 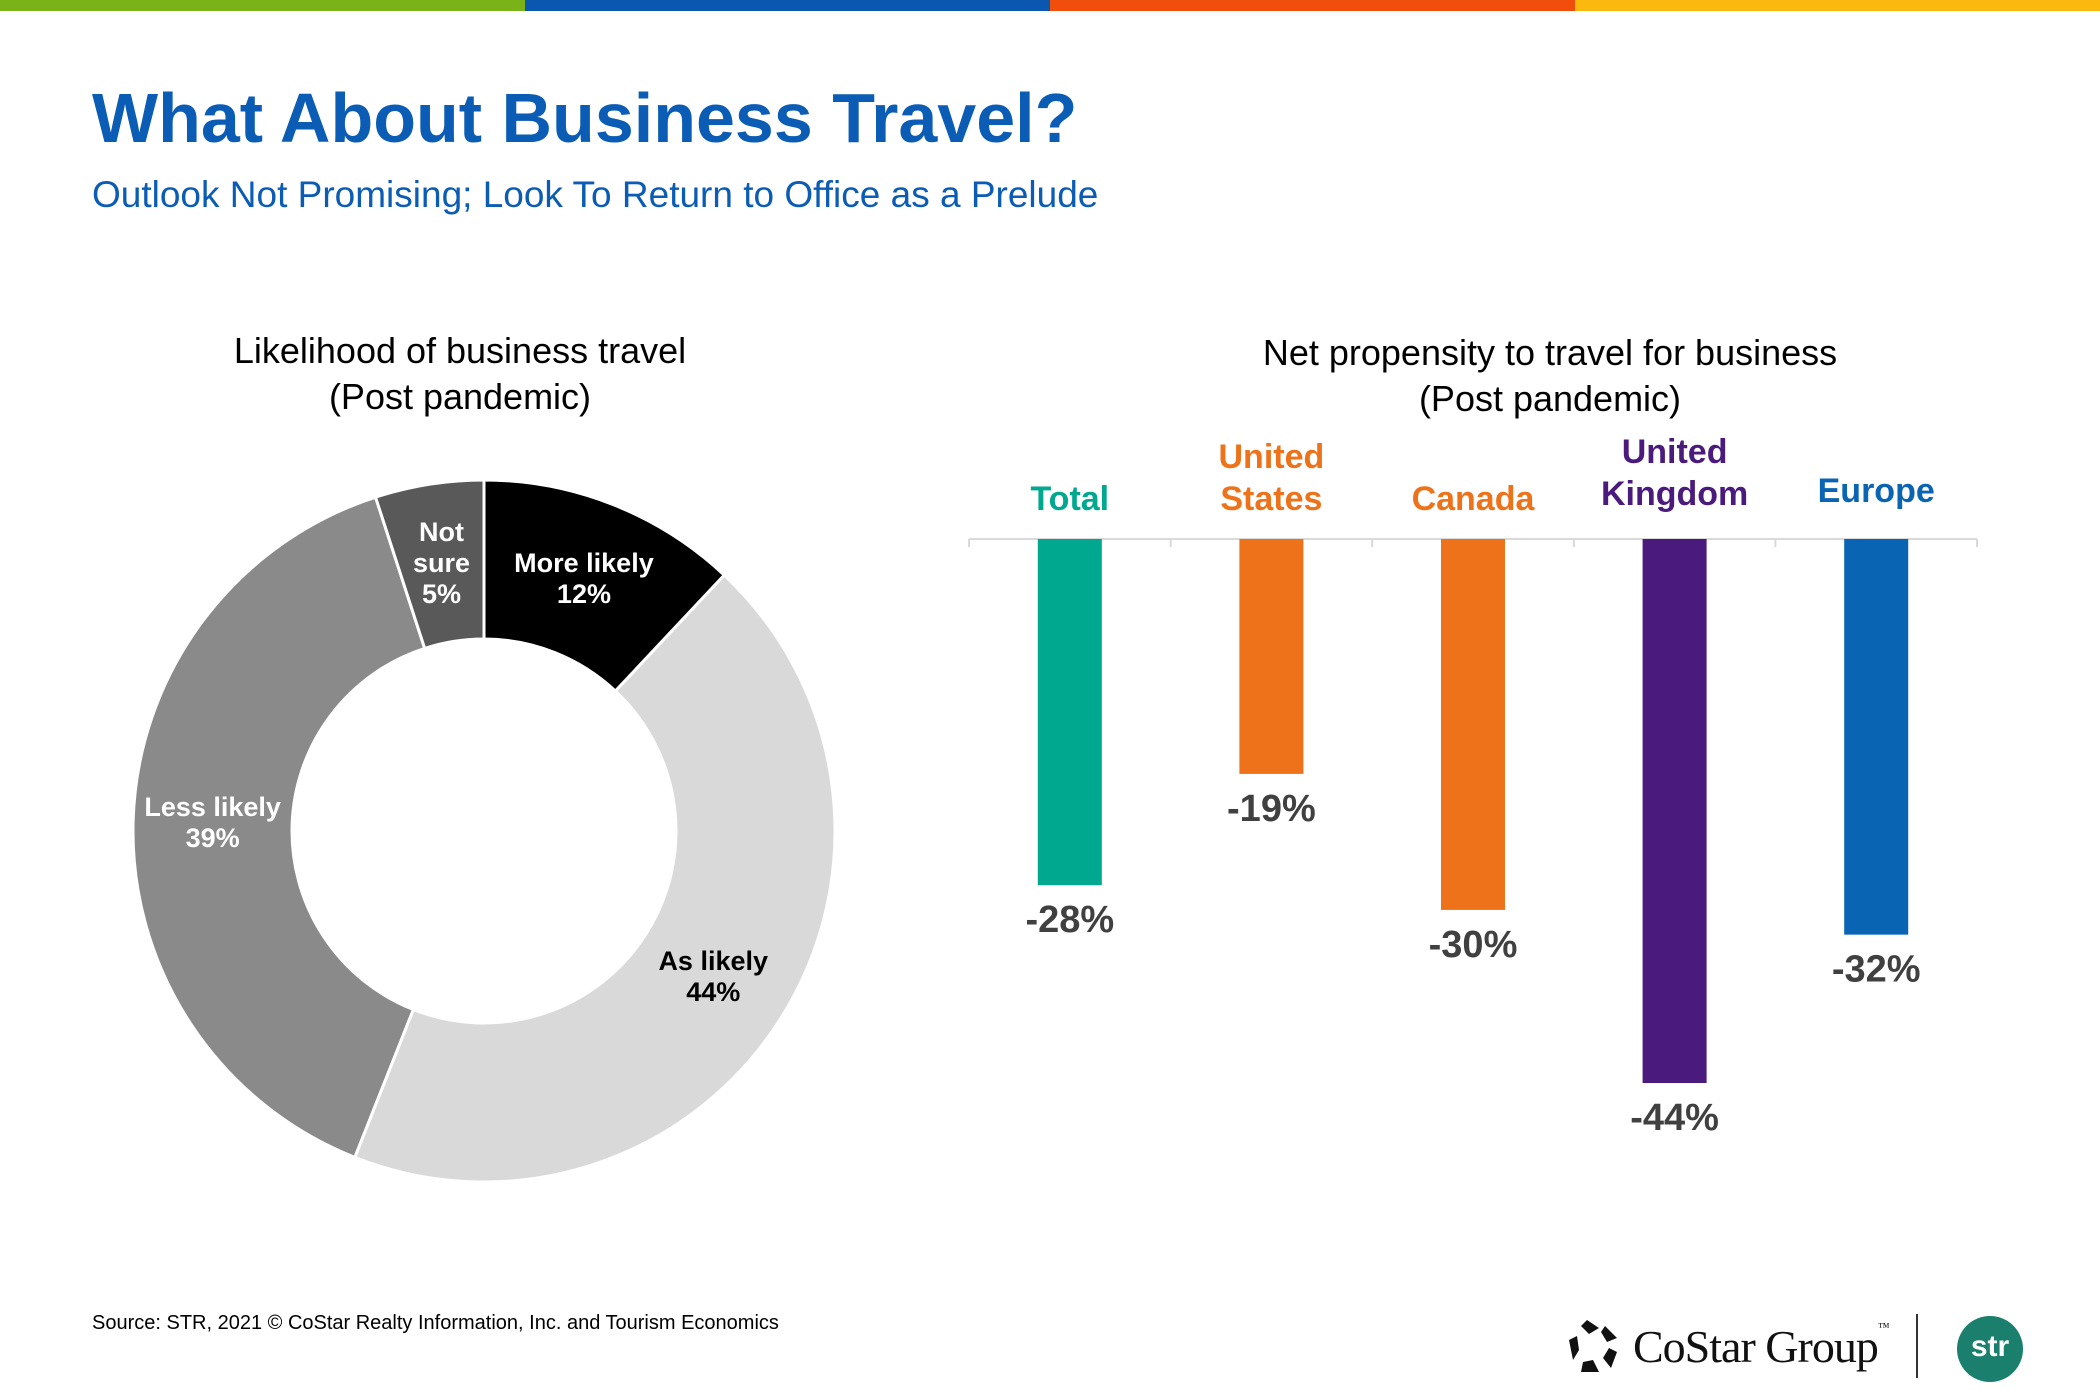 What do you see at coordinates (1674, 473) in the screenshot?
I see `bar-category-label: United Kingdom` at bounding box center [1674, 473].